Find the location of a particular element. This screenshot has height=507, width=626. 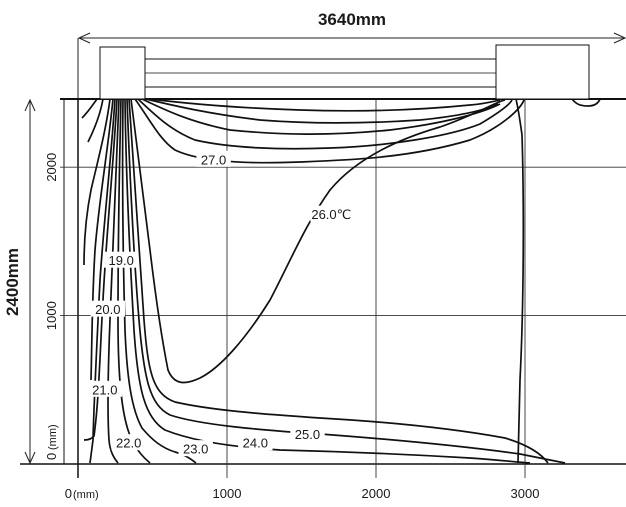

contour-label: 27.0 is located at coordinates (213, 159).